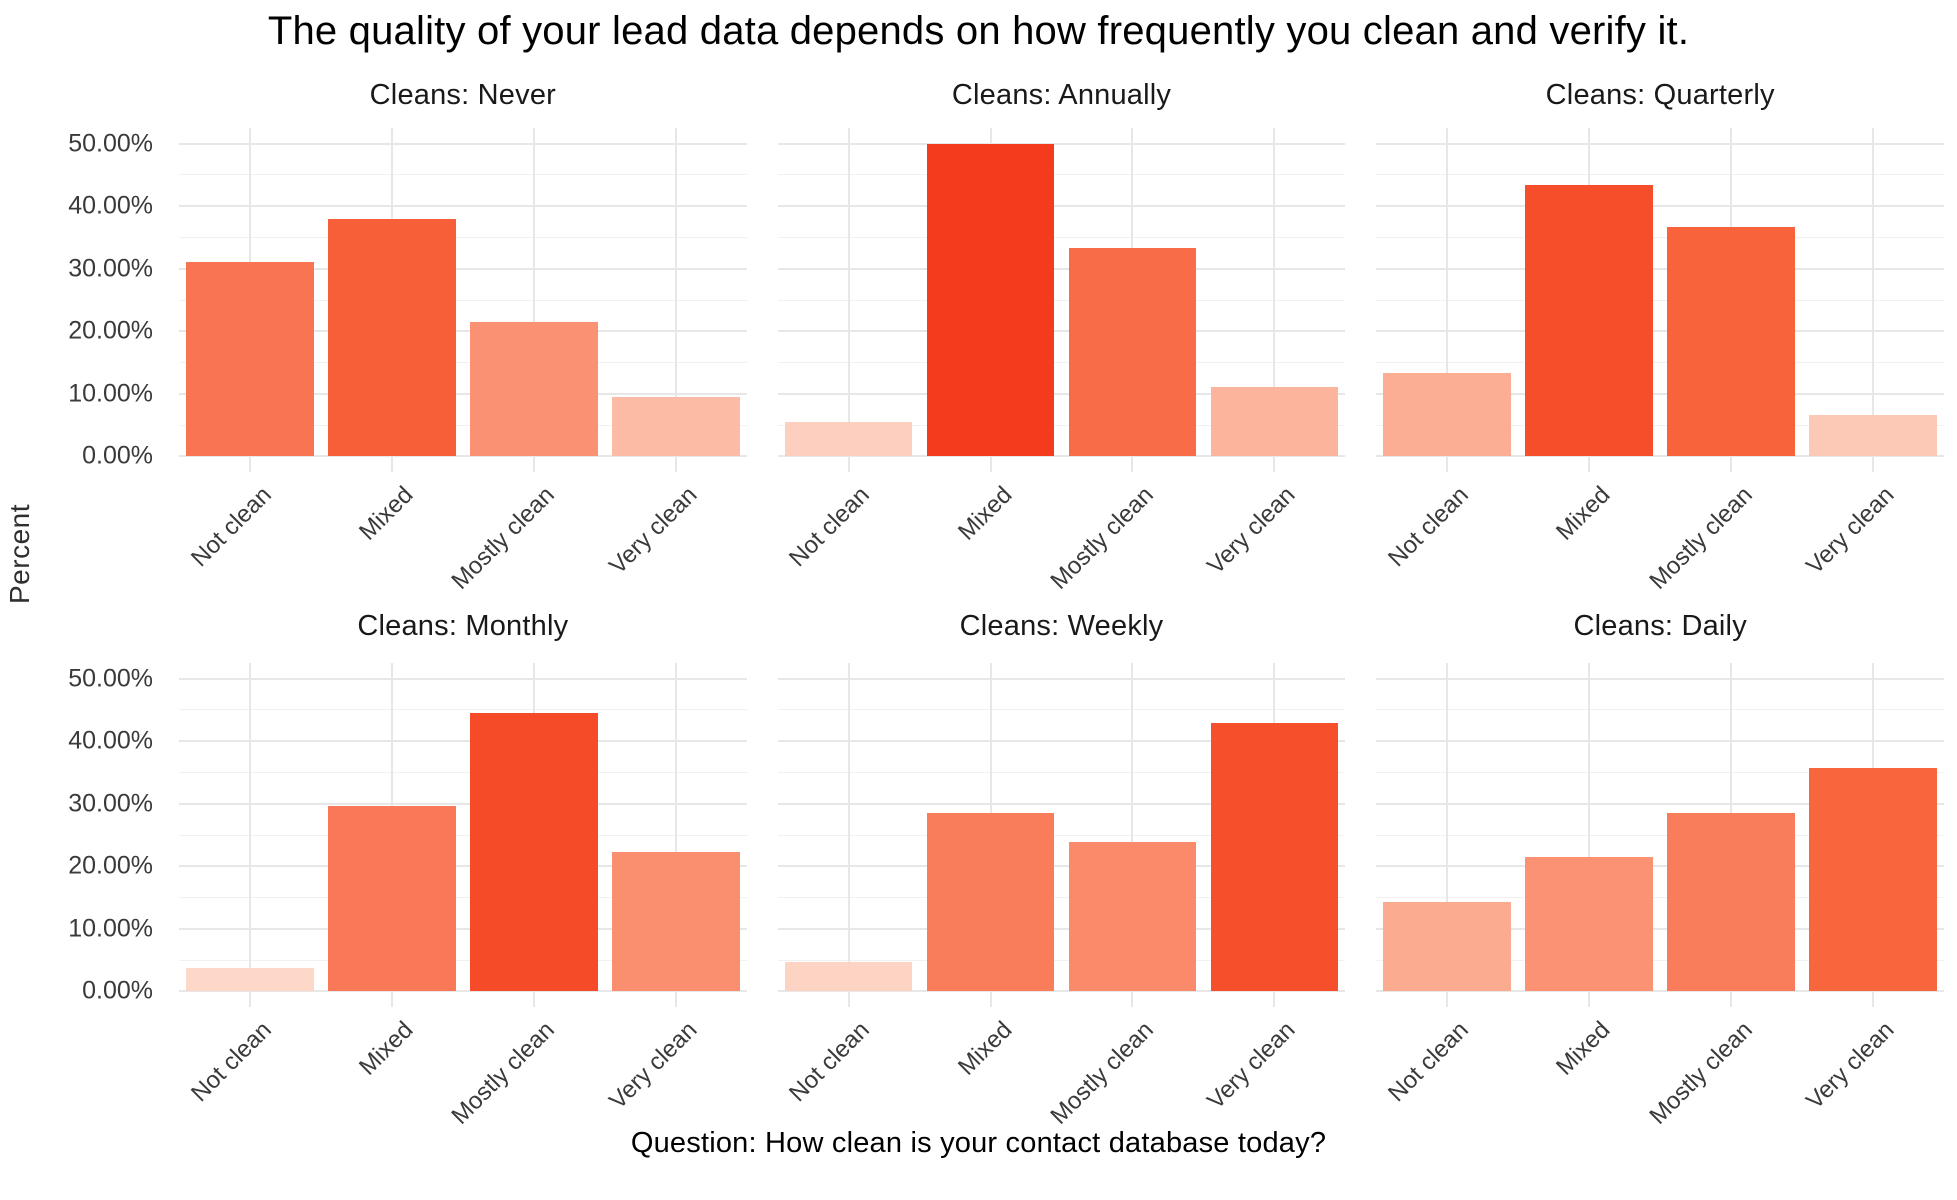  What do you see at coordinates (110, 740) in the screenshot?
I see `y-tick-label: 40.00%` at bounding box center [110, 740].